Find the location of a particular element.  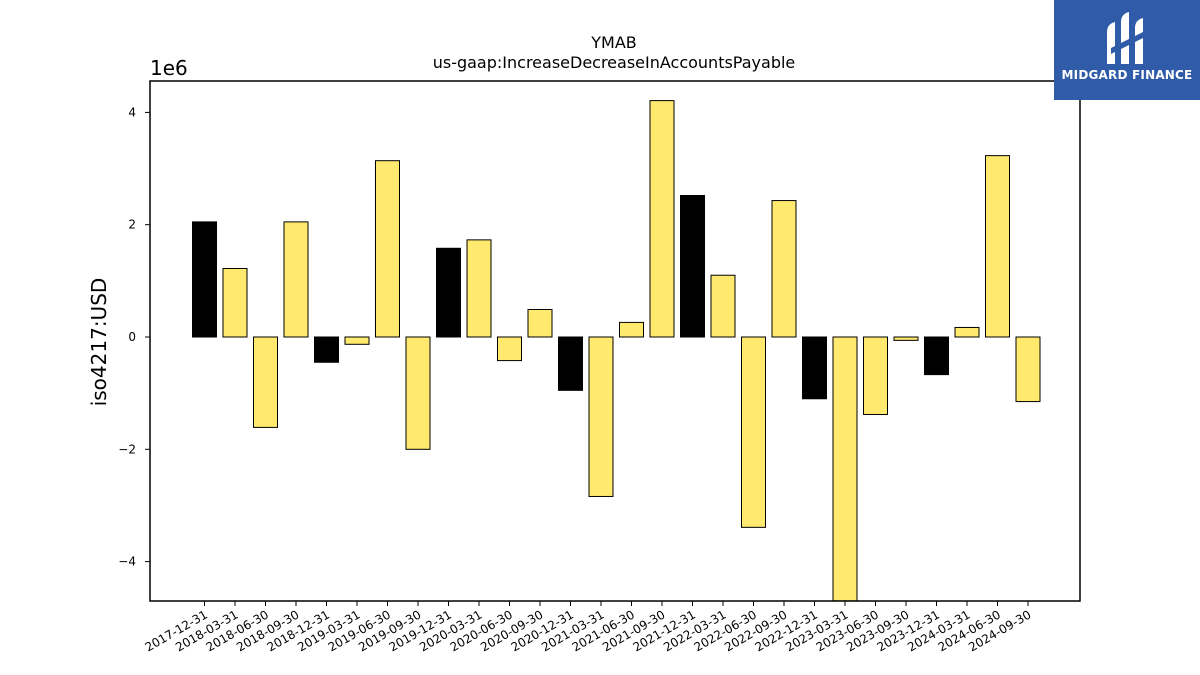

y-scale-label: 1e6 is located at coordinates (169, 68).